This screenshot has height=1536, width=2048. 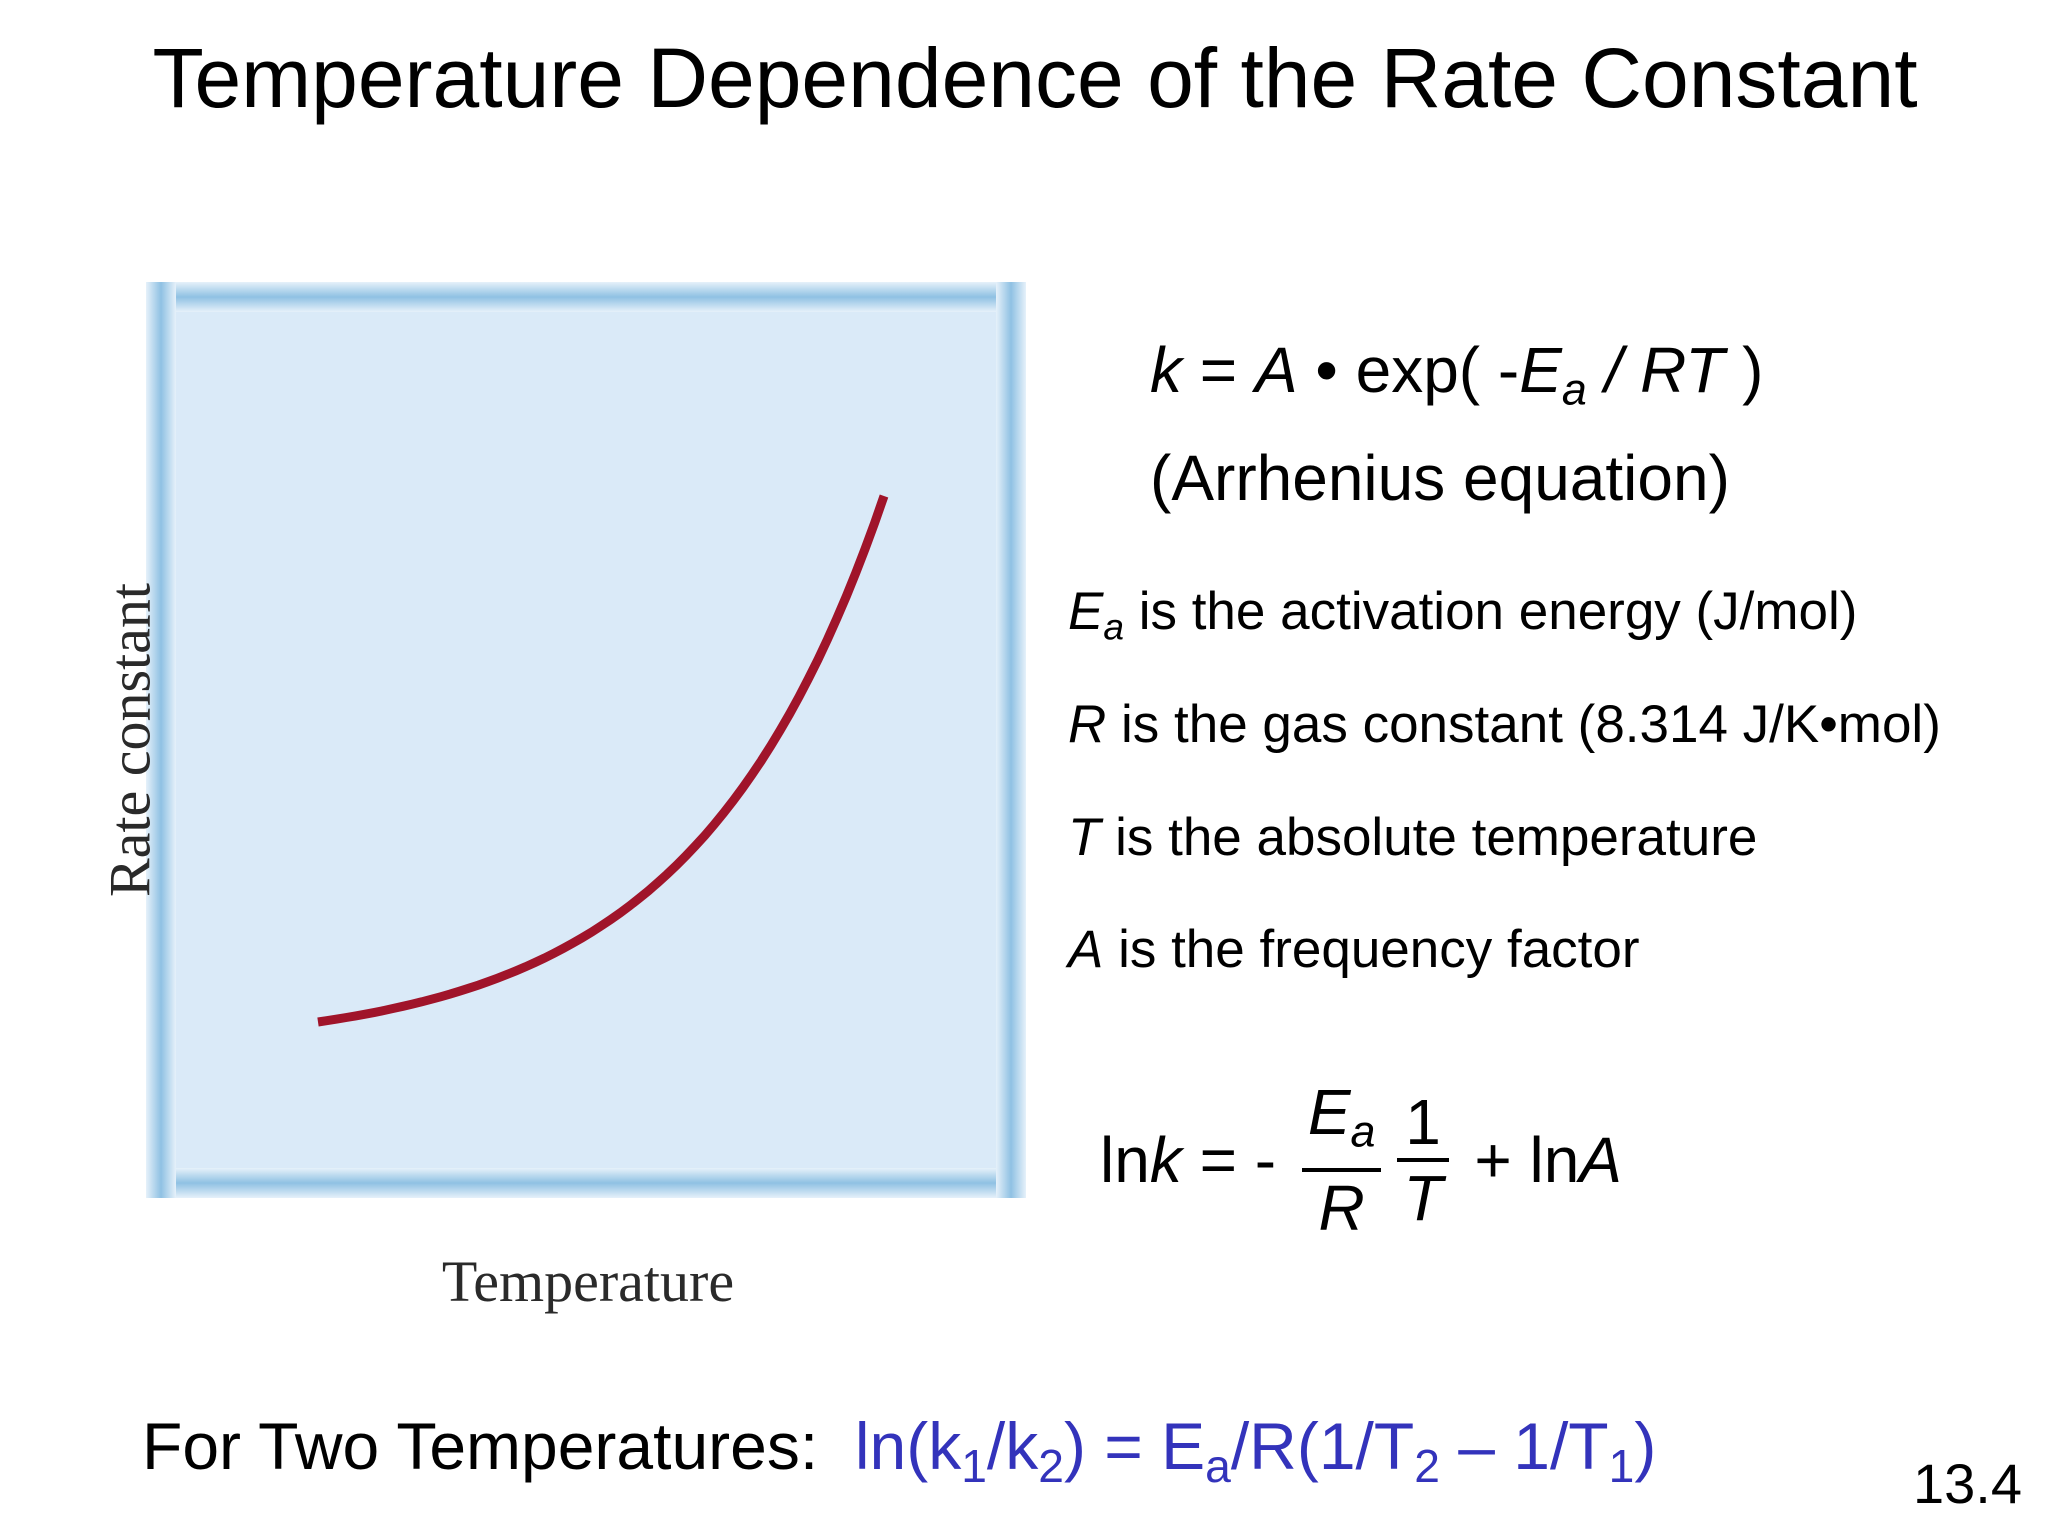 I want to click on fraction-denominator: T, so click(x=1423, y=1198).